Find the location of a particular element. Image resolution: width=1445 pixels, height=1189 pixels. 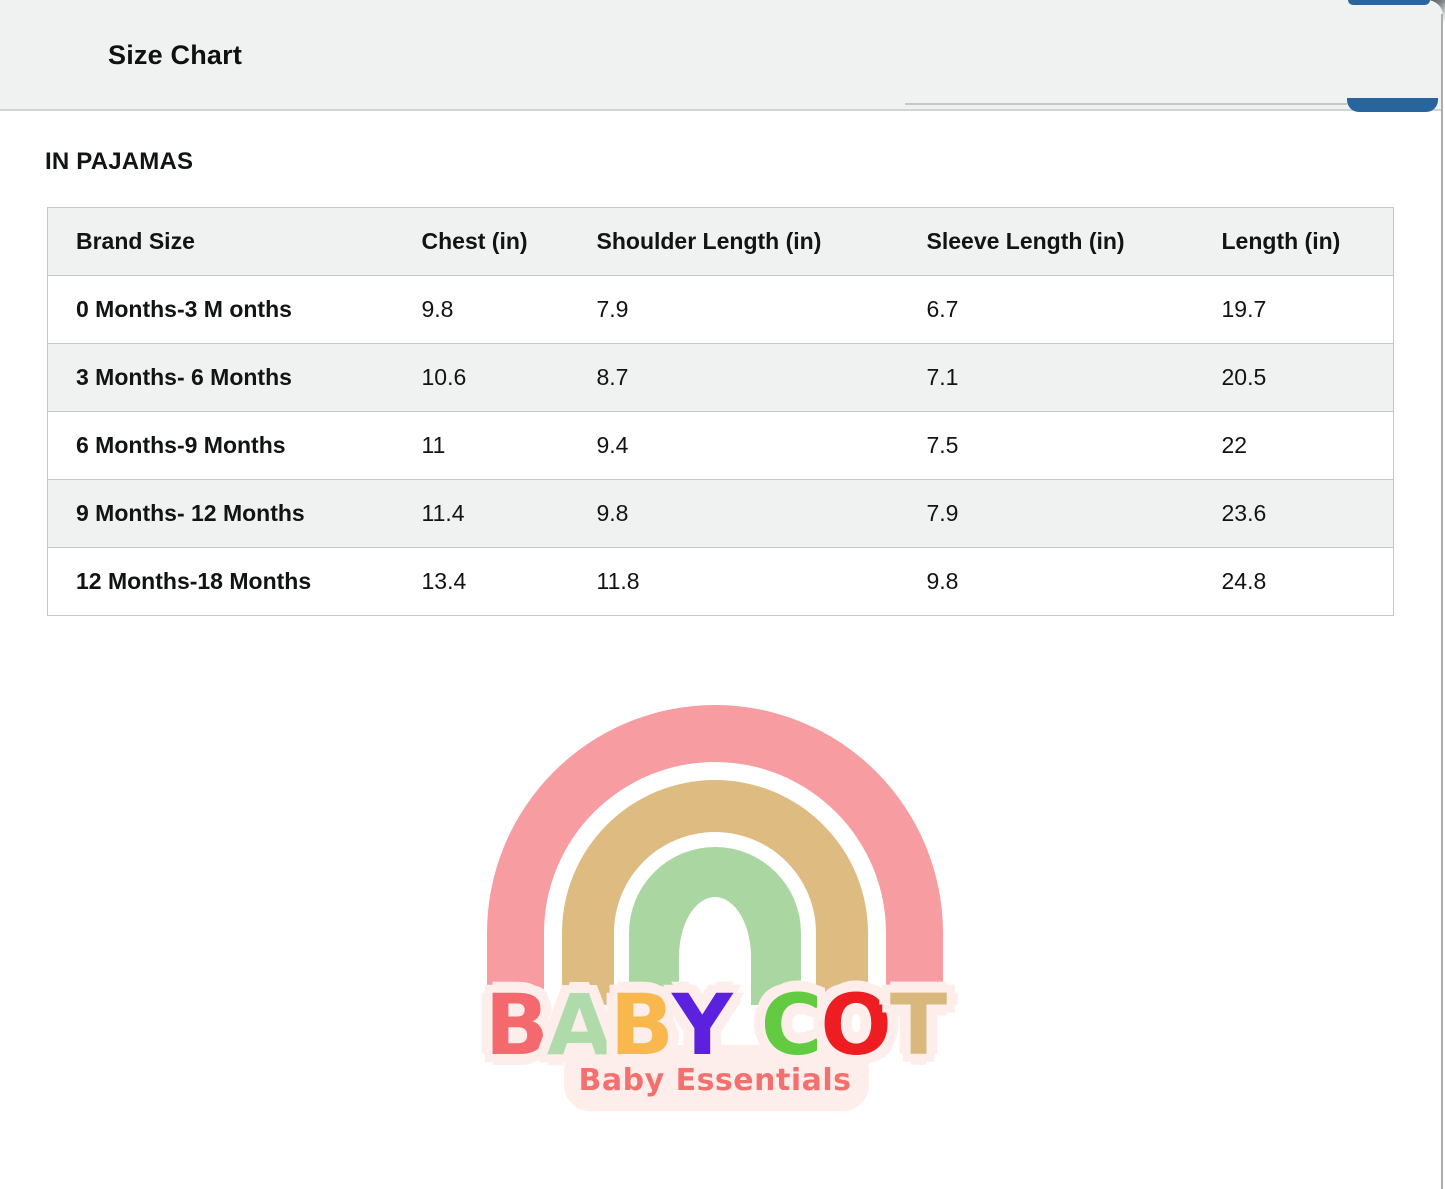

logo-subtitle-band is located at coordinates (716, 1078).